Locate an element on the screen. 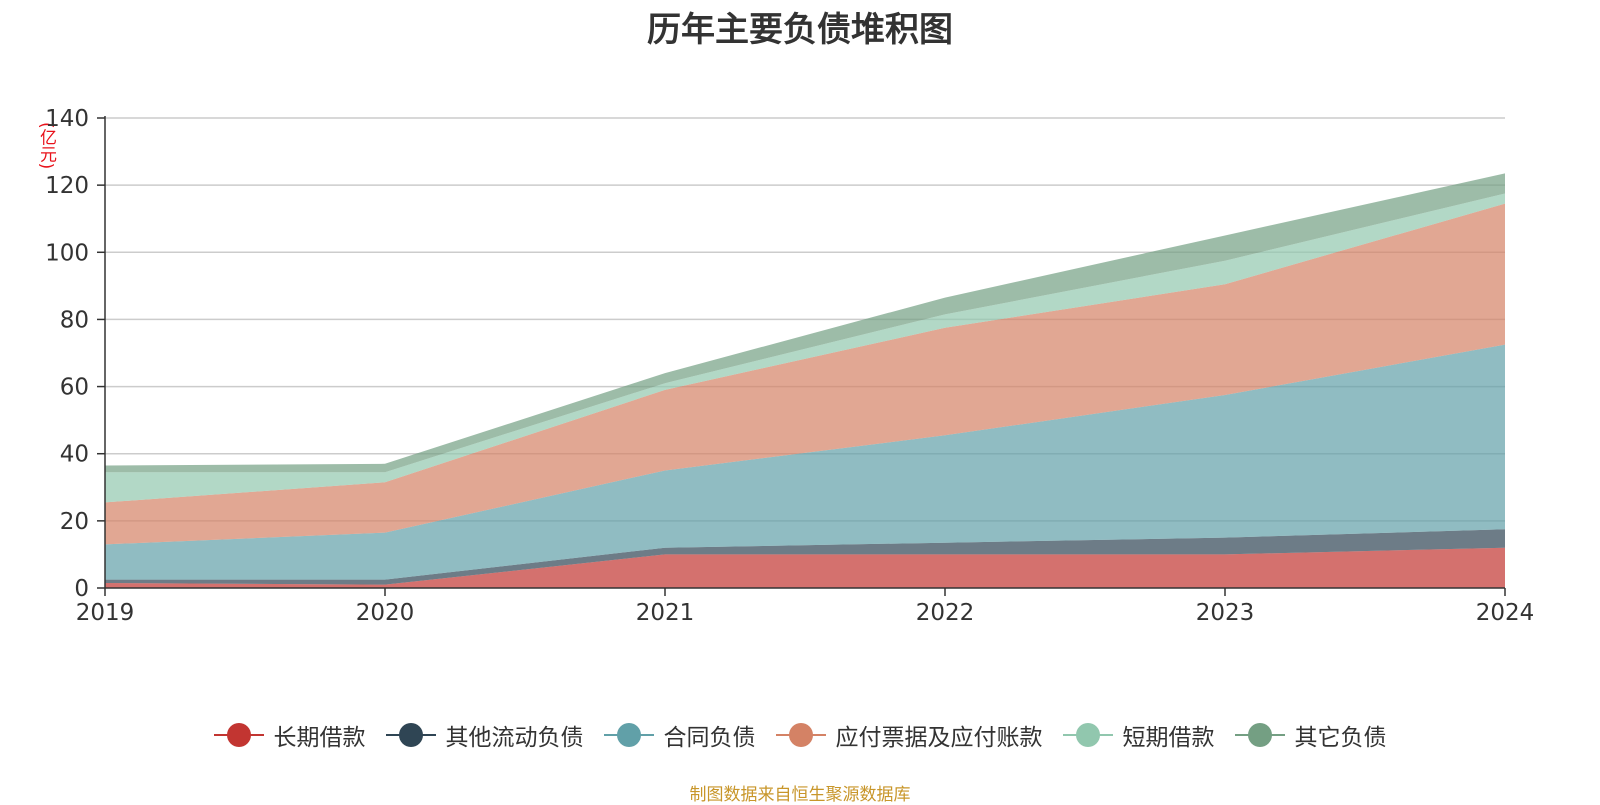 The image size is (1600, 805). x-tick-label: 2019 is located at coordinates (105, 613).